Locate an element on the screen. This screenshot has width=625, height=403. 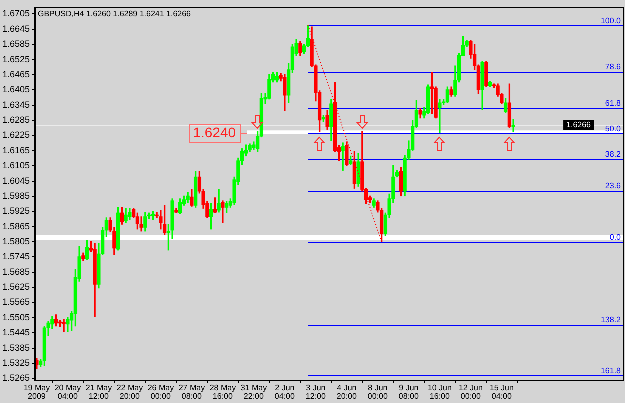
y-tick-label: 1.5925 is located at coordinates (16, 211).